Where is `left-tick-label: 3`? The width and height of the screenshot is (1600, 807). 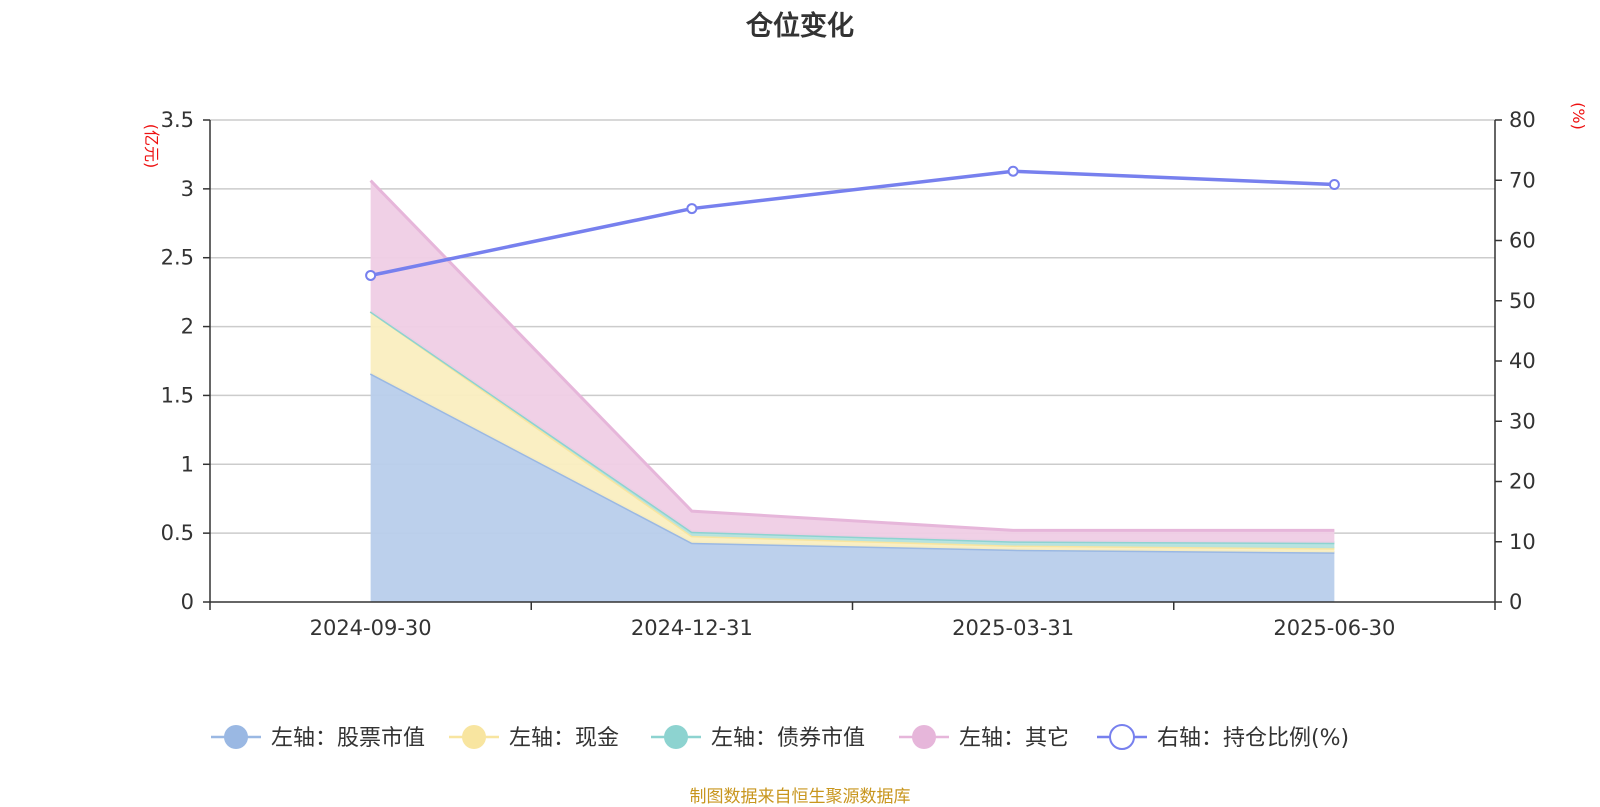 left-tick-label: 3 is located at coordinates (187, 189).